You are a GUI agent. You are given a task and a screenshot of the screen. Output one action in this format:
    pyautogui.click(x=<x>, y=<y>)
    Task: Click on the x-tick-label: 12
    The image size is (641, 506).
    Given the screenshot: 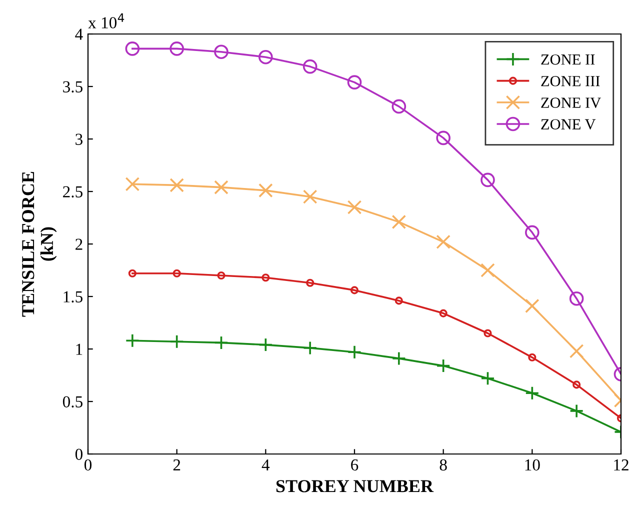 What is the action you would take?
    pyautogui.click(x=621, y=464)
    